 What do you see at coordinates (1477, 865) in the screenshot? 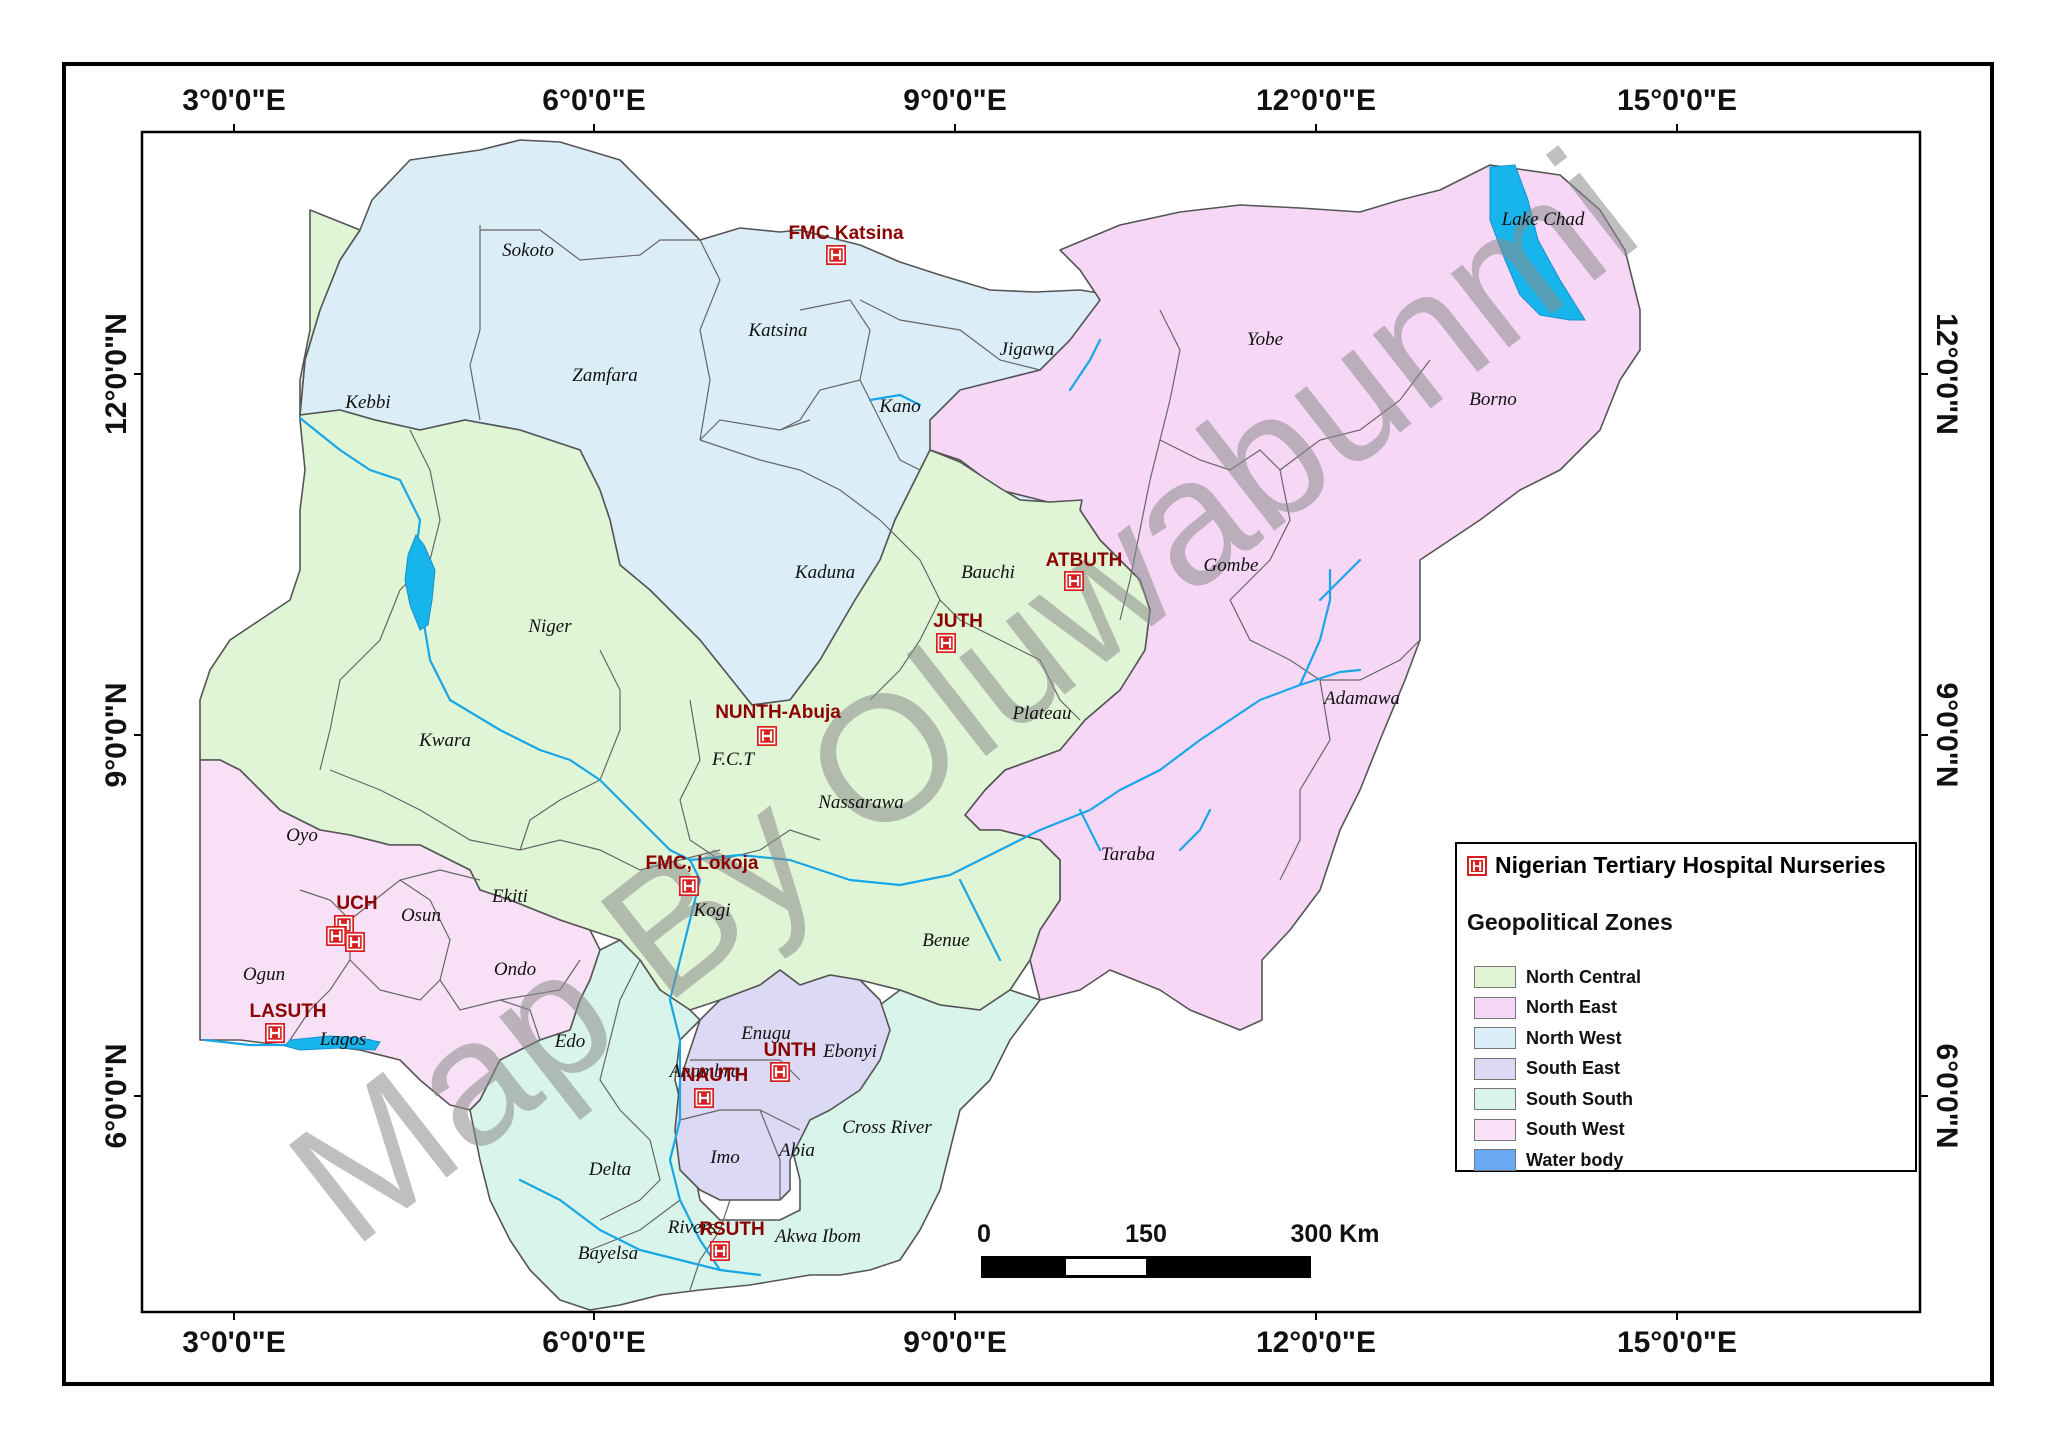
I see `hospital-icon` at bounding box center [1477, 865].